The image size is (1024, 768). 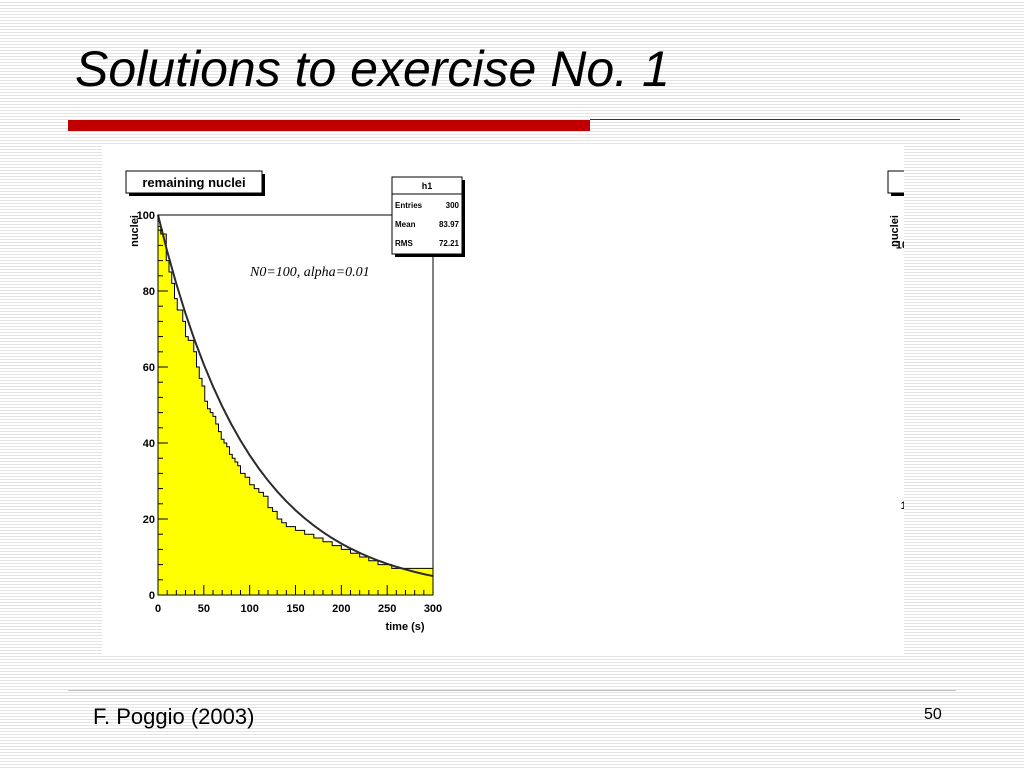 I want to click on x-tick-label: 50, so click(x=204, y=609).